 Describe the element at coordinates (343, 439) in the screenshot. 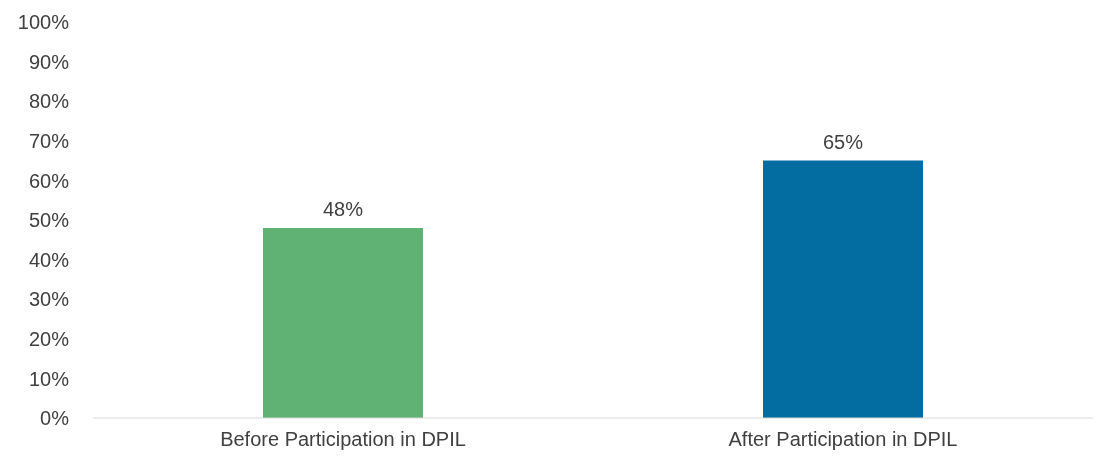

I see `x-tick-label: Before Participation in DPIL` at that location.